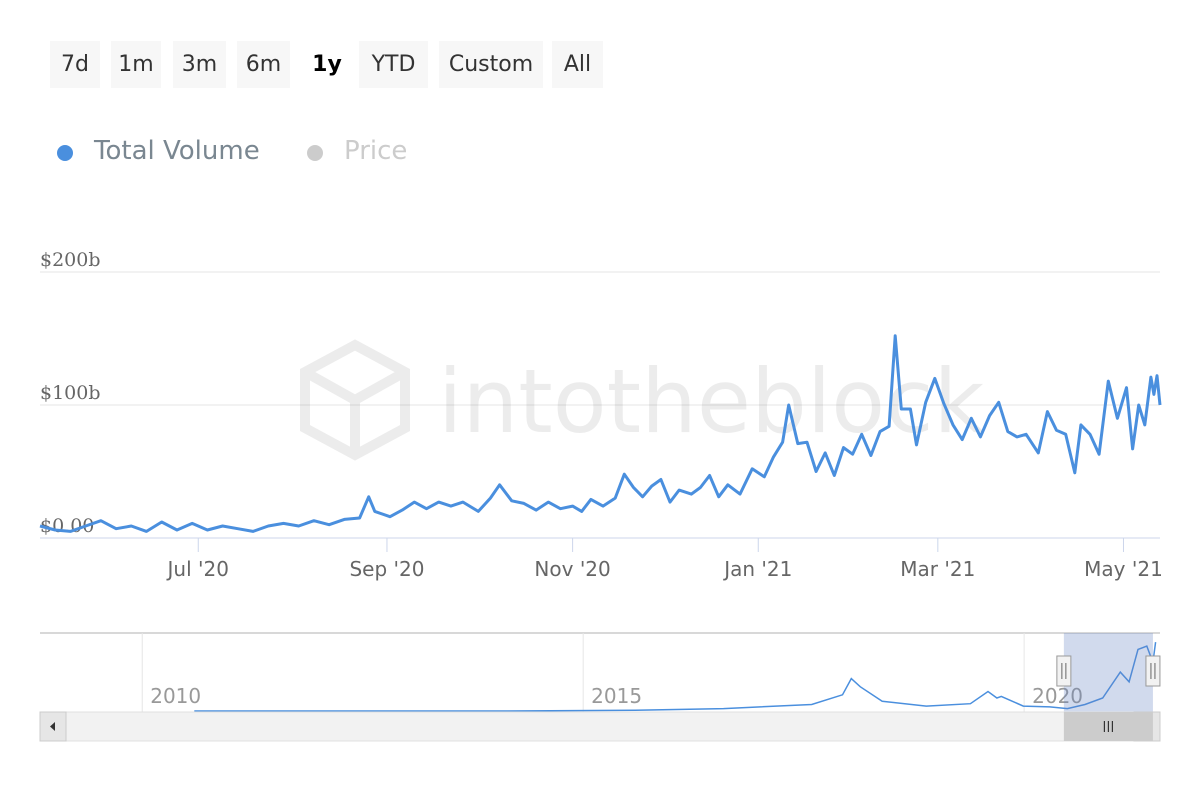 The image size is (1200, 800). I want to click on navigator-tick-label: 2015, so click(616, 696).